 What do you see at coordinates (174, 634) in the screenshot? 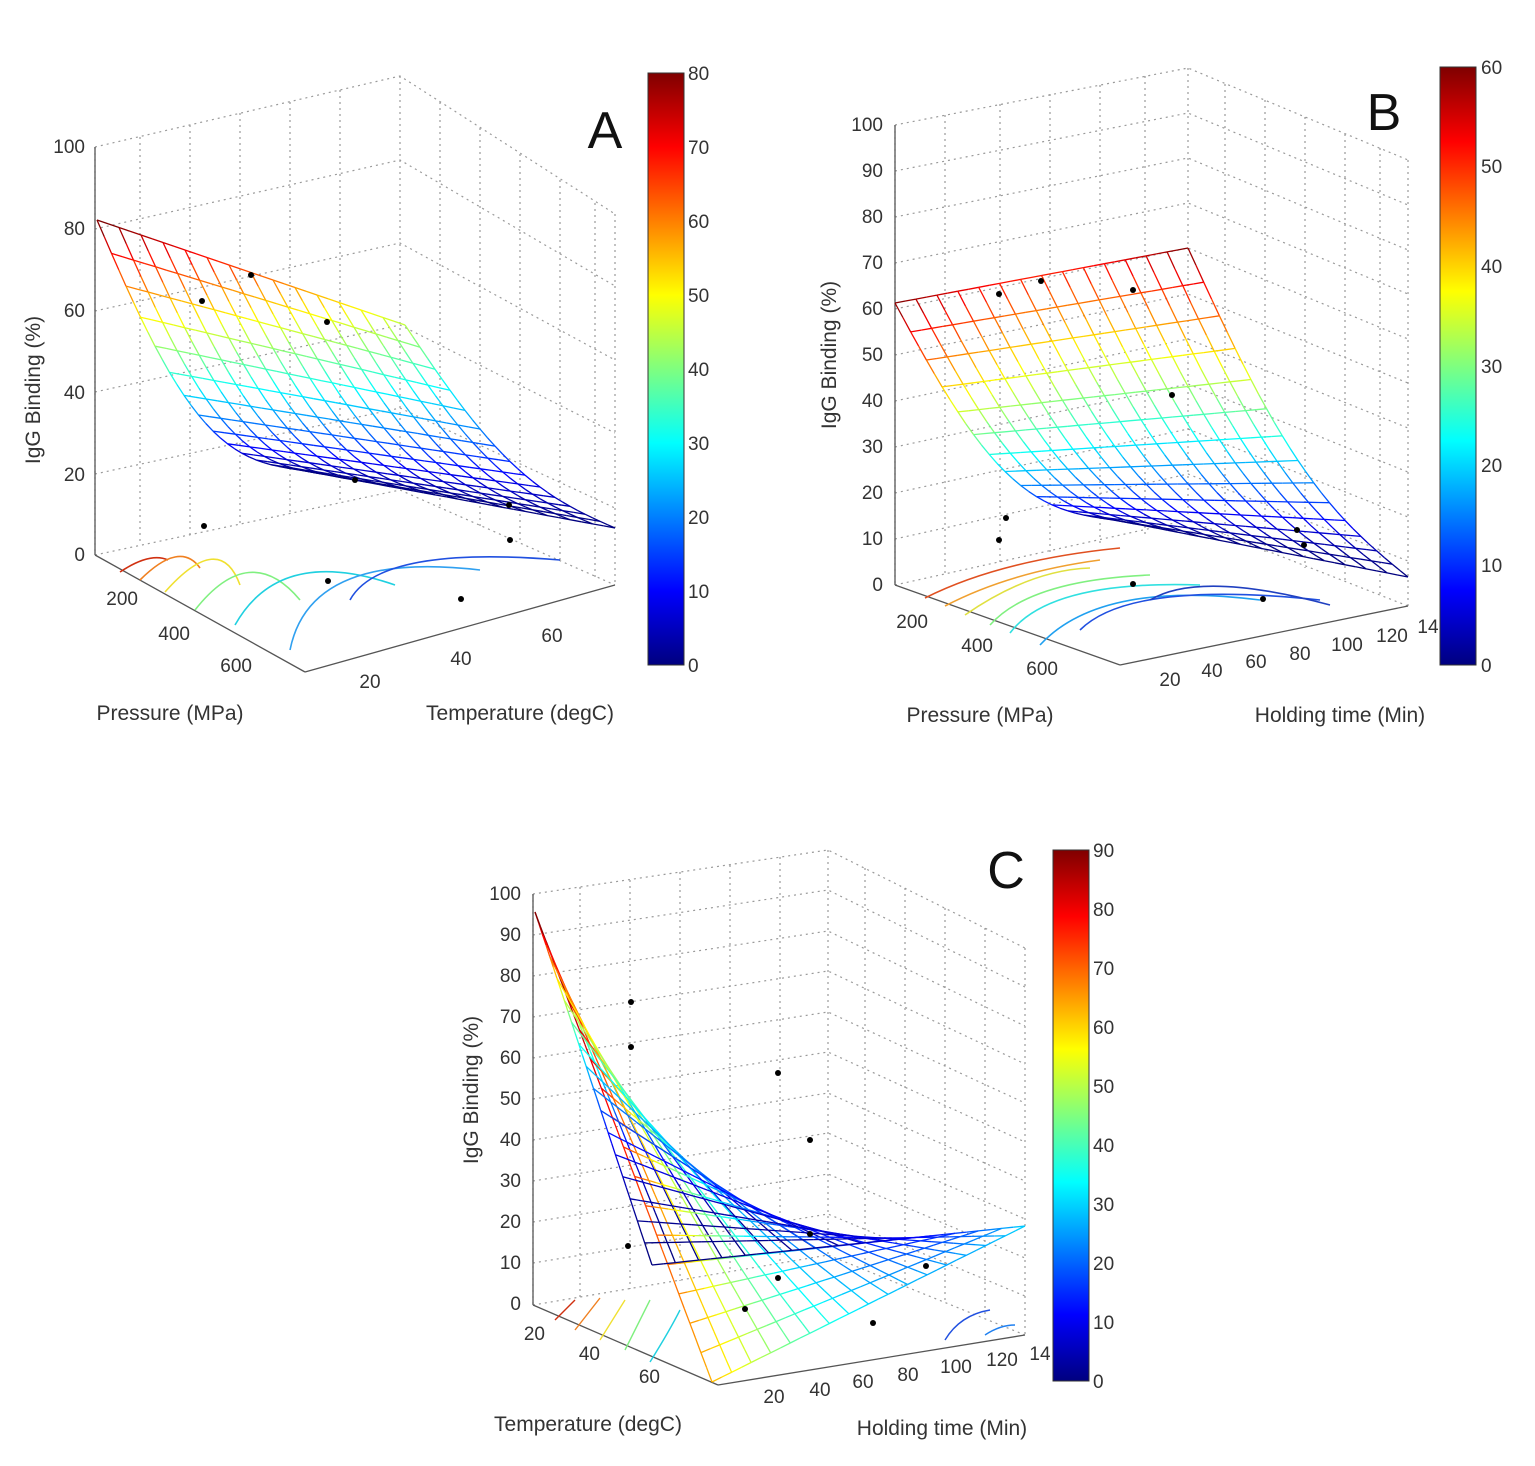
I see `x-tick: 400` at bounding box center [174, 634].